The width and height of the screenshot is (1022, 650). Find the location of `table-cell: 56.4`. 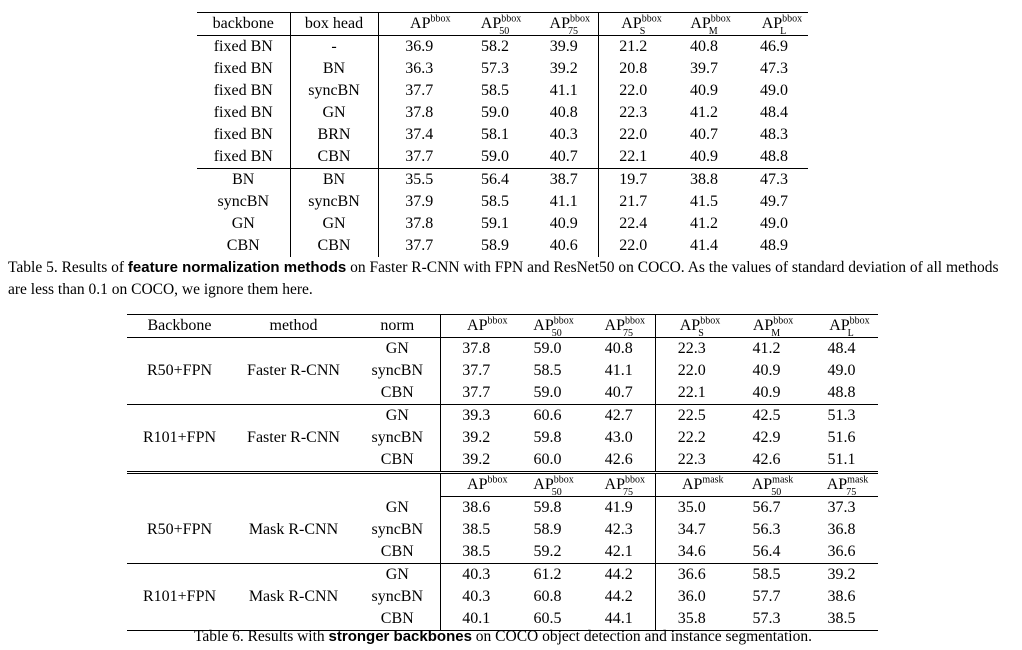

table-cell: 56.4 is located at coordinates (495, 179).